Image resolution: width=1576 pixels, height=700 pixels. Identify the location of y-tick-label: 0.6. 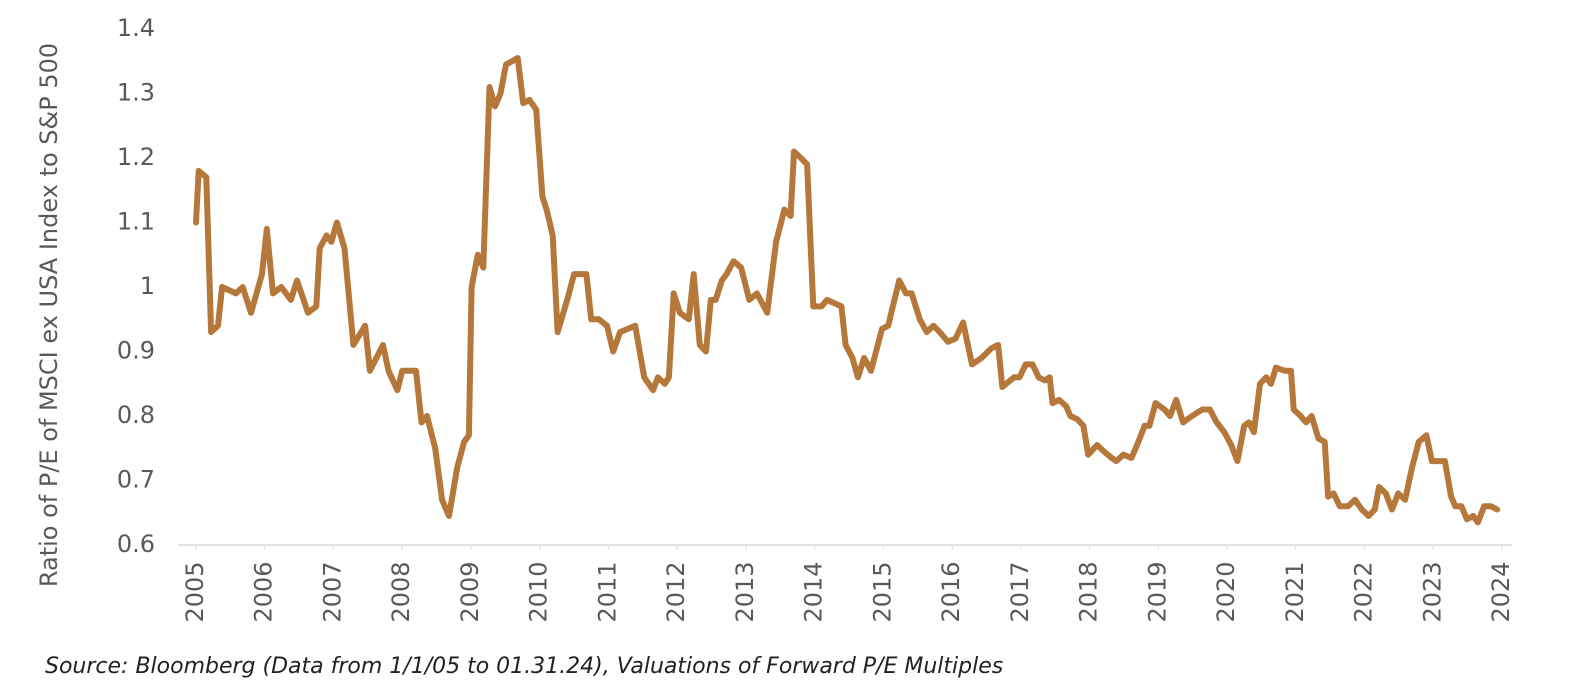
(136, 544).